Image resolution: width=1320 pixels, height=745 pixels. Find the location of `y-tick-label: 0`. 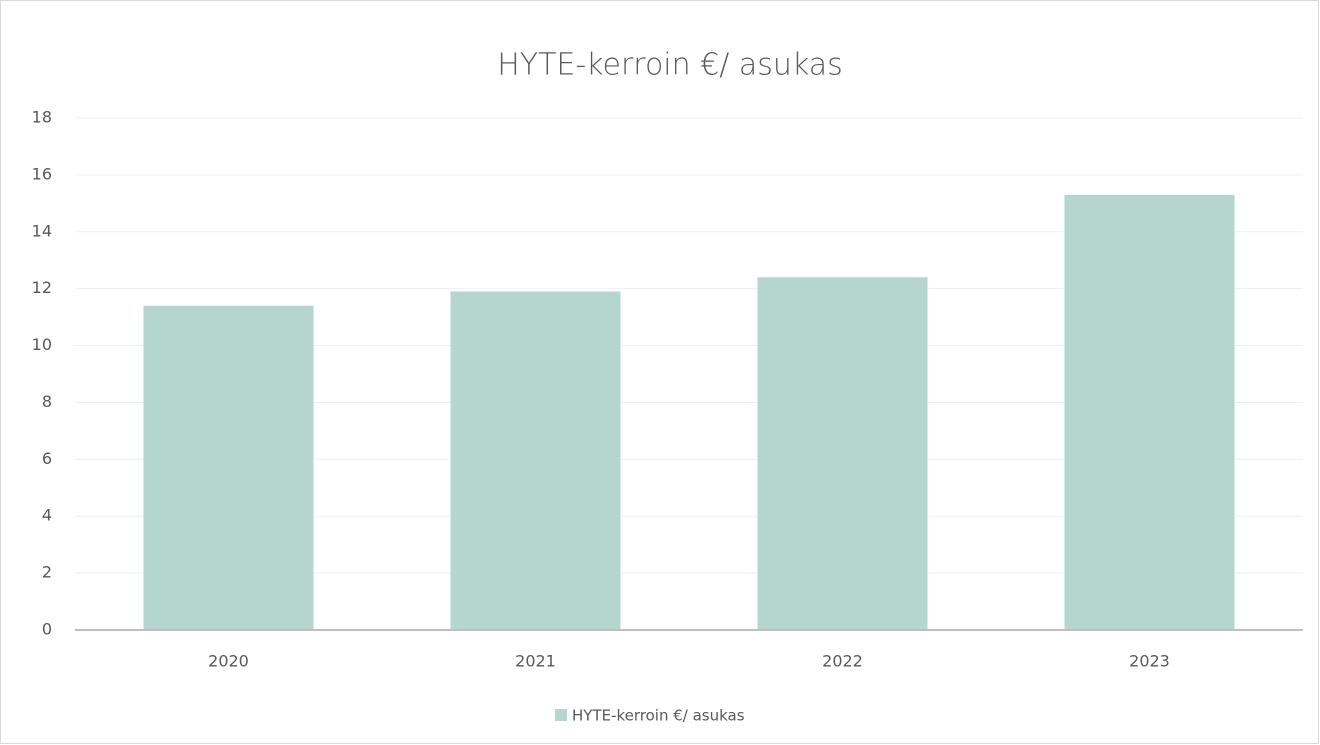

y-tick-label: 0 is located at coordinates (47, 629).